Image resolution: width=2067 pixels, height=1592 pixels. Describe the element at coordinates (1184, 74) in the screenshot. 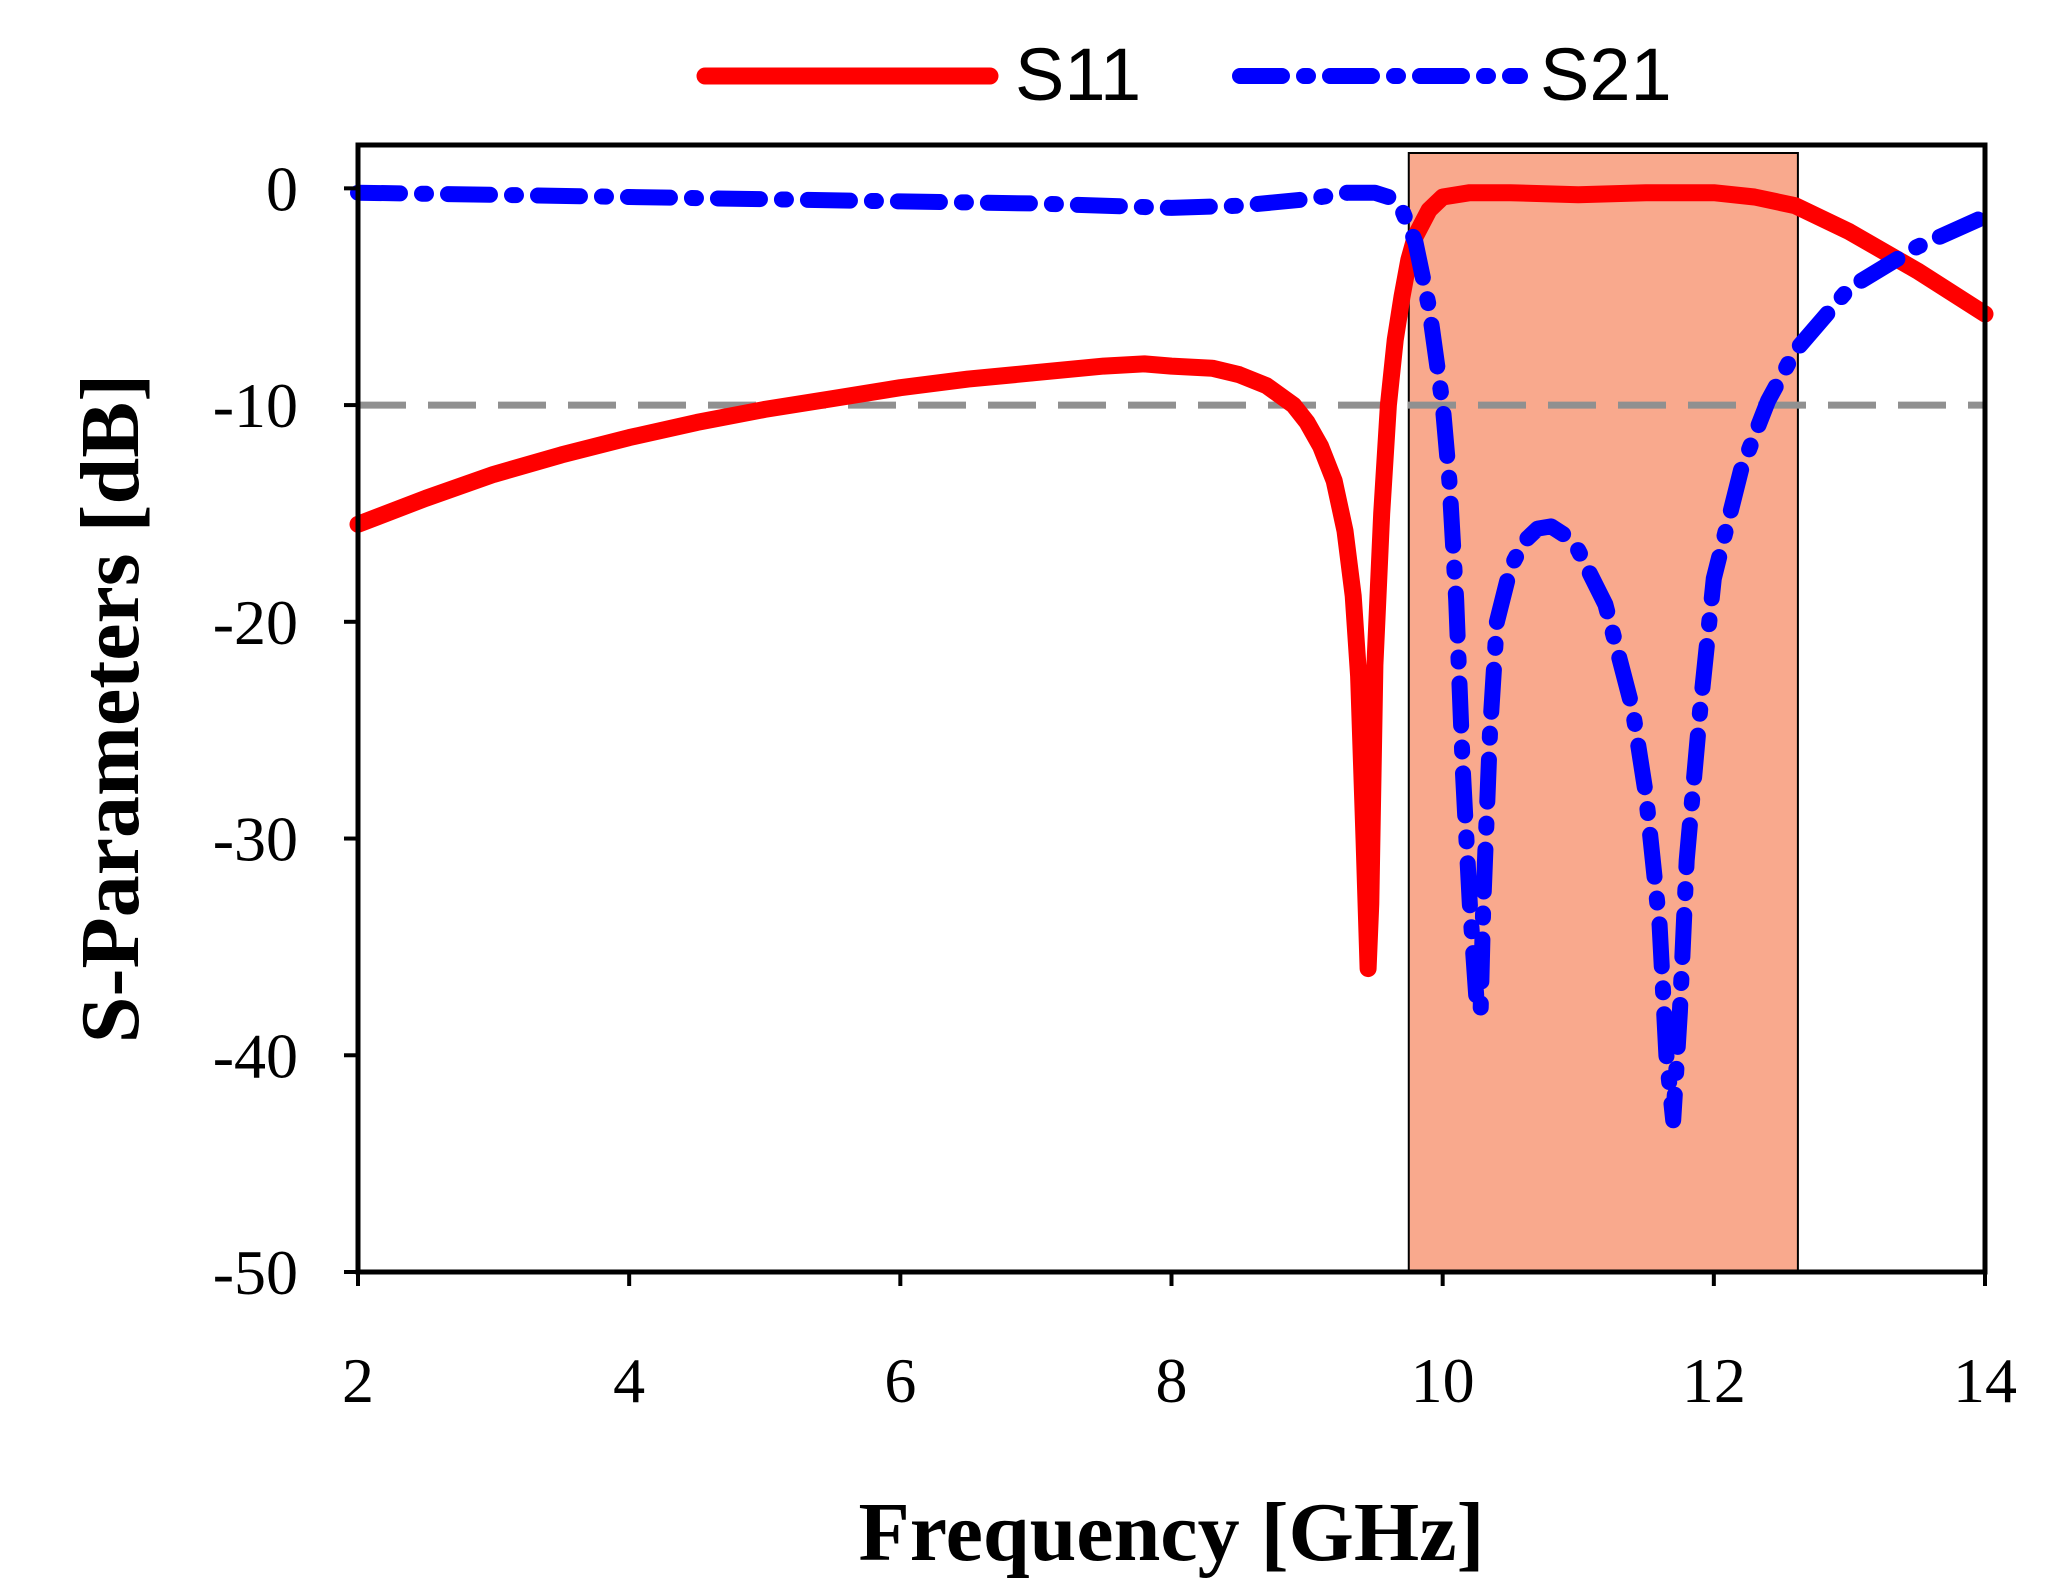

I see `legend: S11 S21` at that location.